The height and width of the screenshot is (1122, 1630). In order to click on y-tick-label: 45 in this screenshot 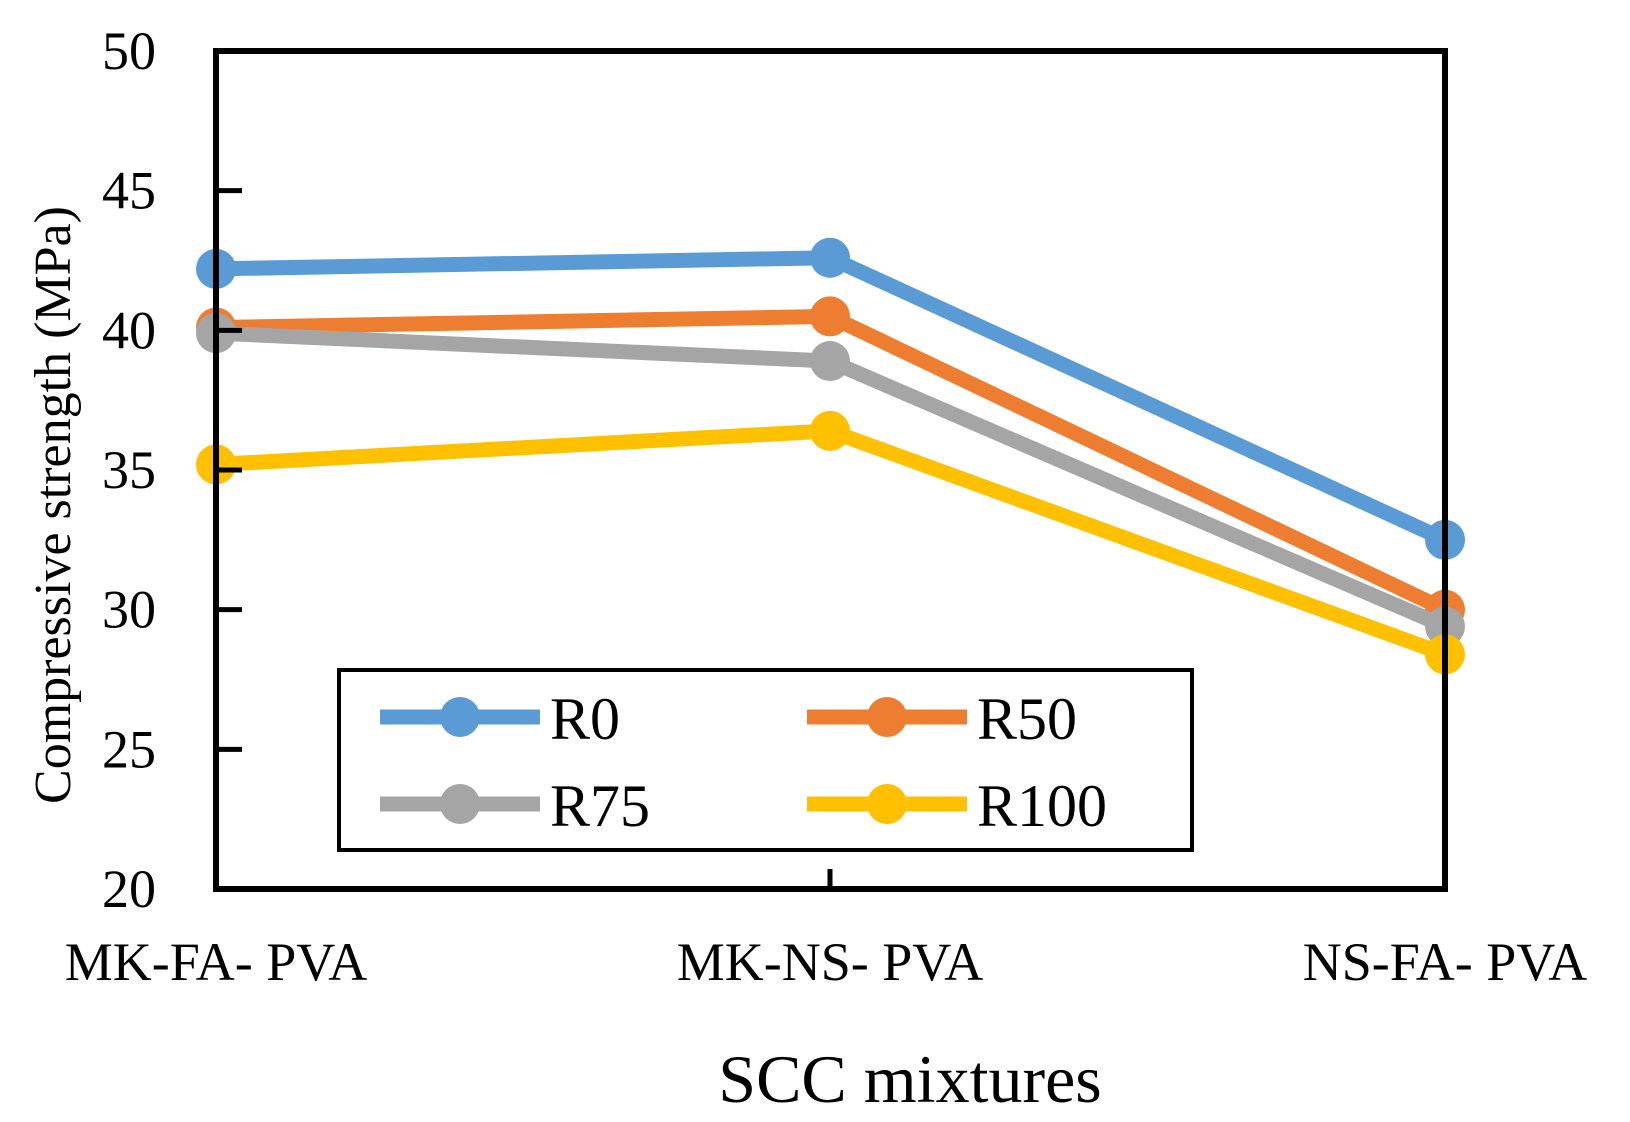, I will do `click(129, 191)`.